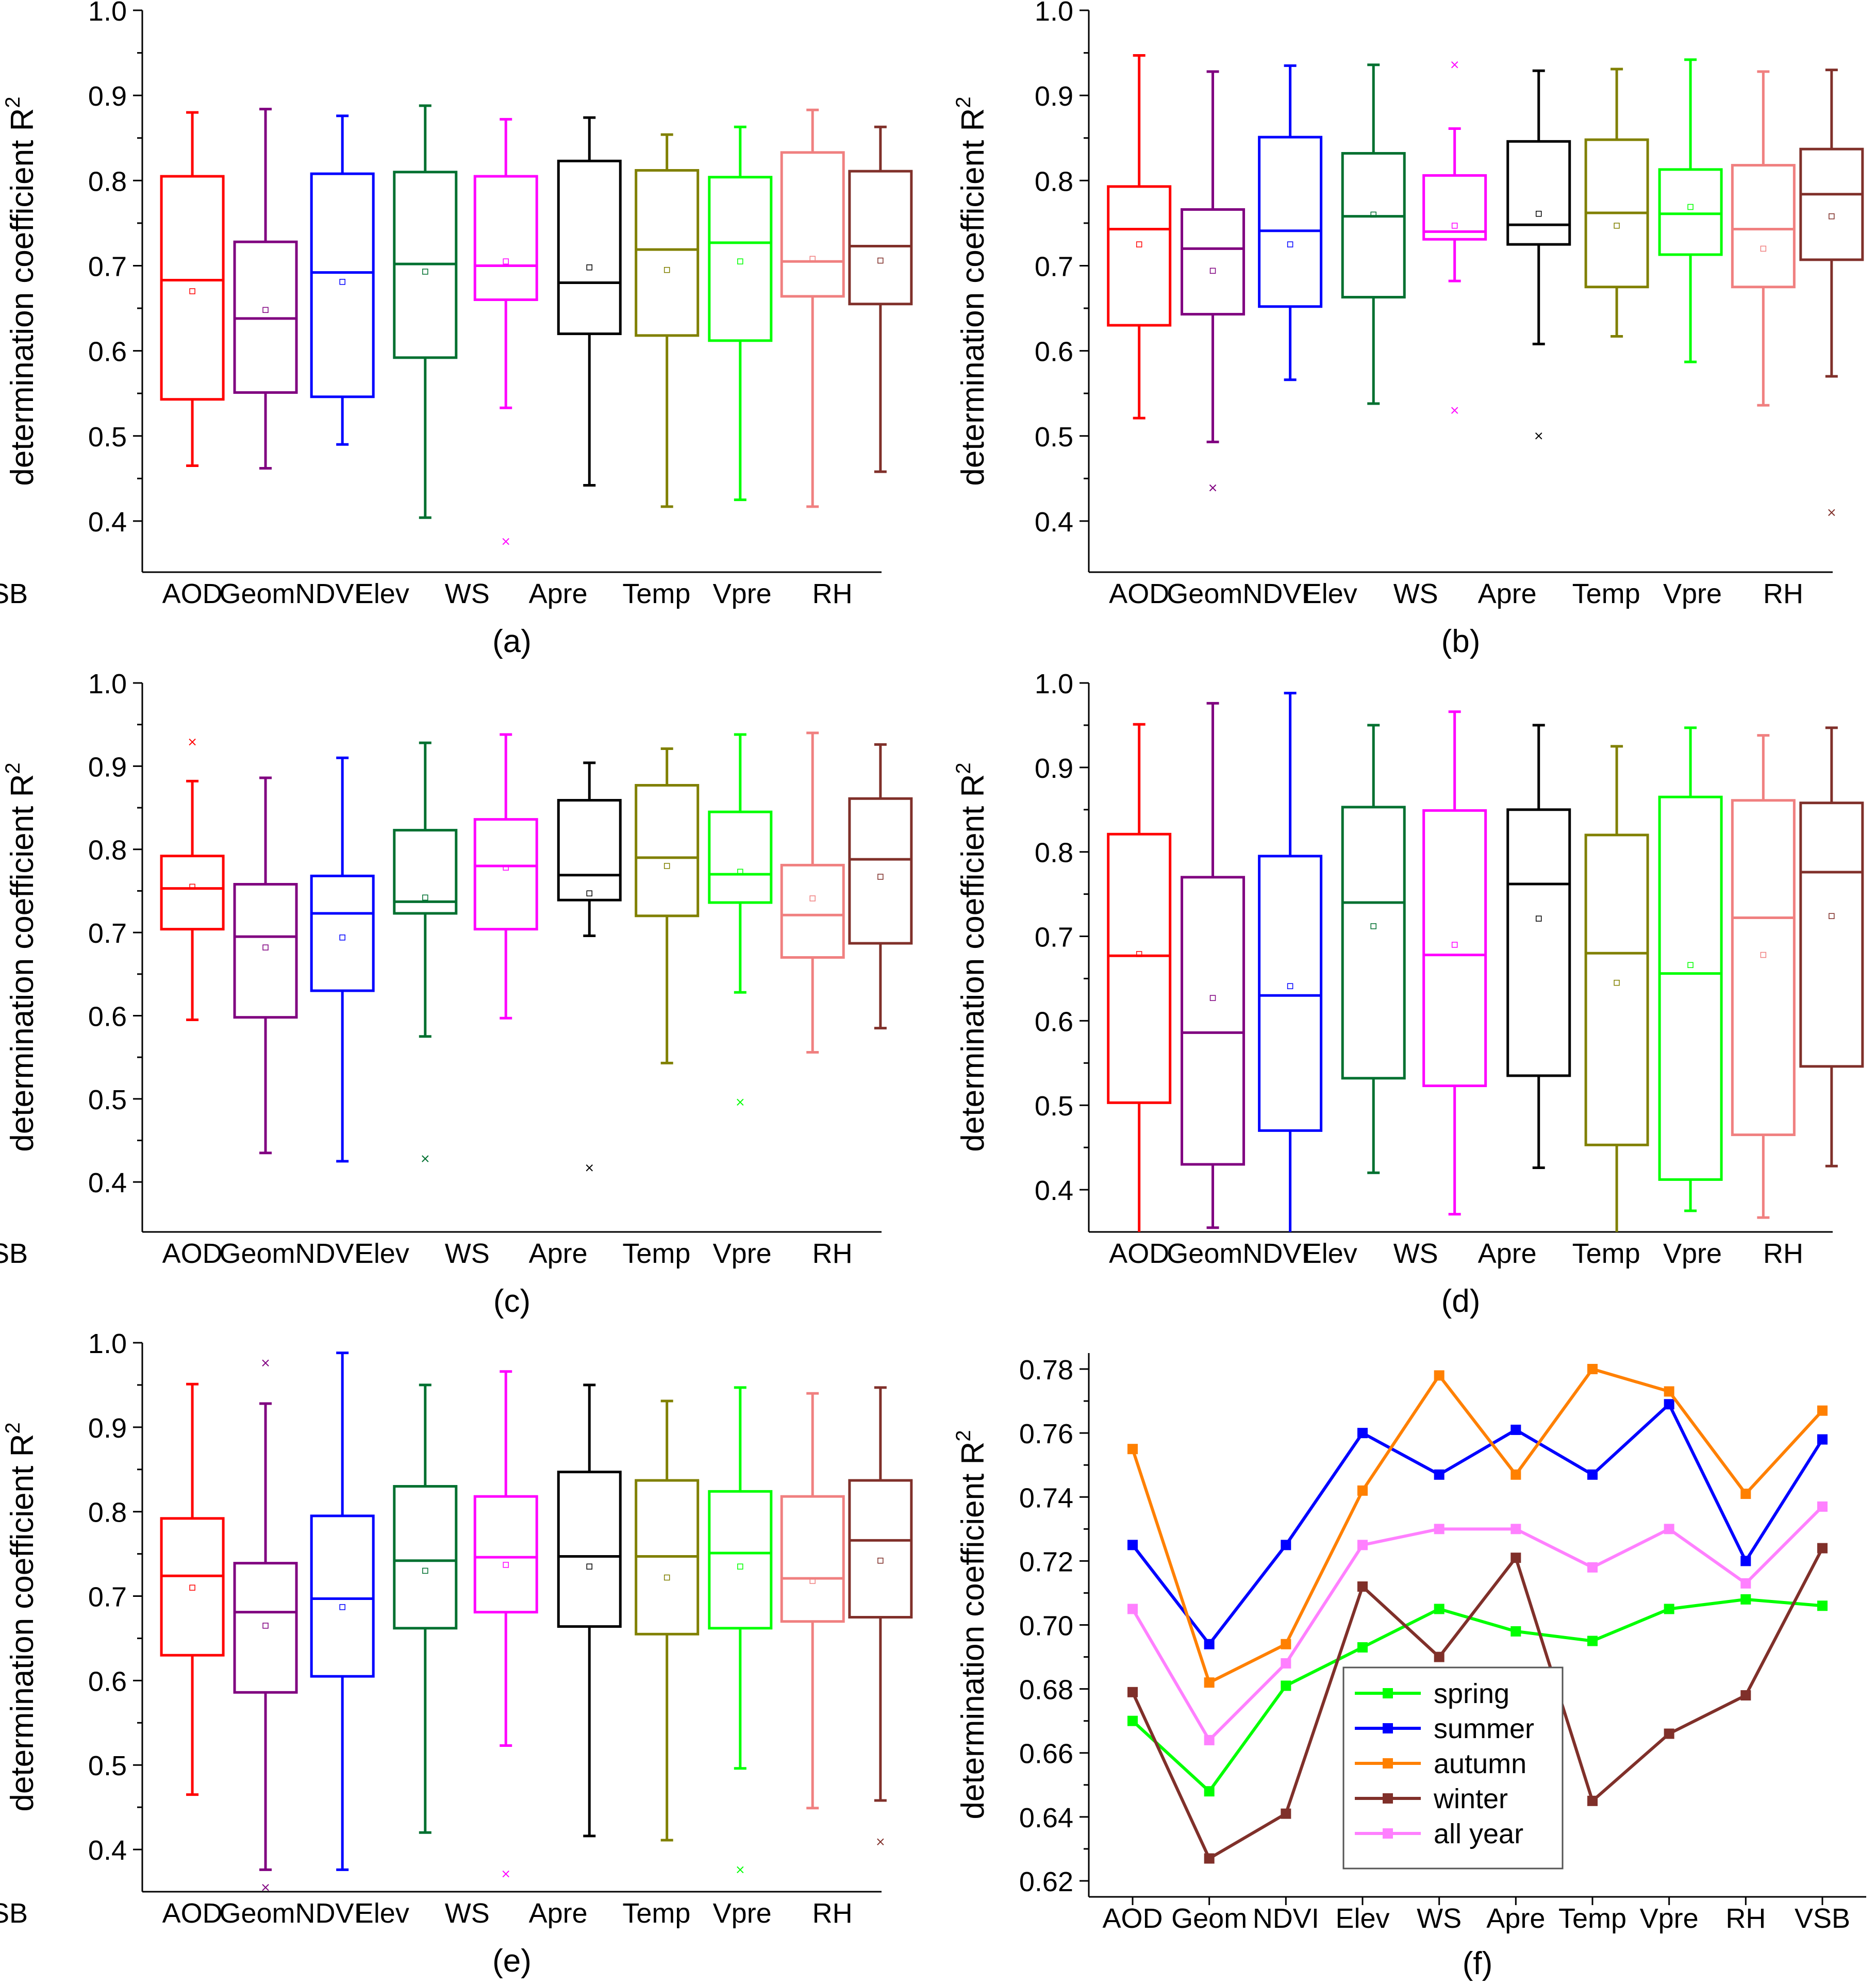 Image resolution: width=1876 pixels, height=1985 pixels. I want to click on x-tick-label: Vpre, so click(1670, 1918).